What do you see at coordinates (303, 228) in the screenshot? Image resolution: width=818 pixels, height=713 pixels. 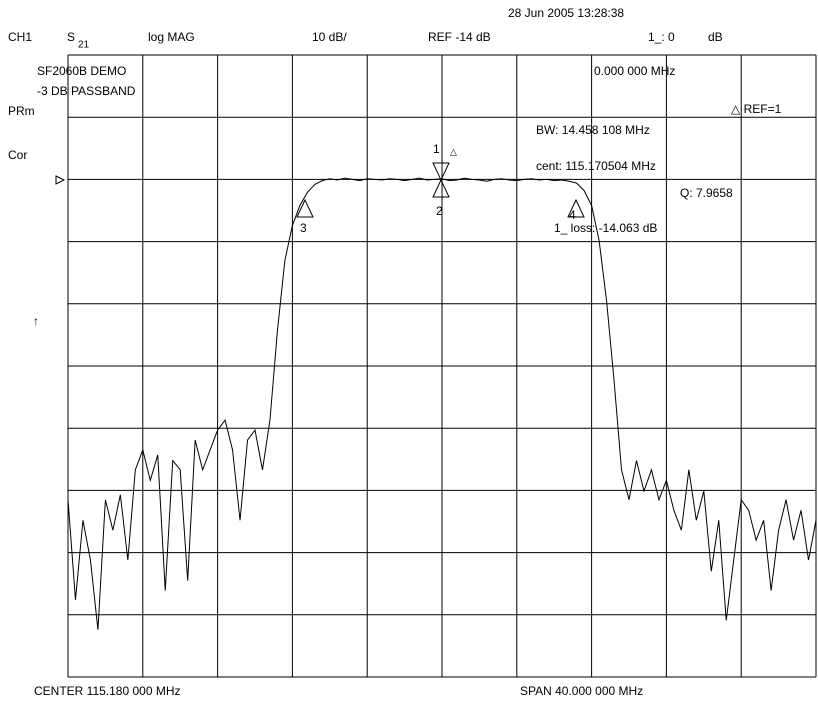 I see `screen-text: 3` at bounding box center [303, 228].